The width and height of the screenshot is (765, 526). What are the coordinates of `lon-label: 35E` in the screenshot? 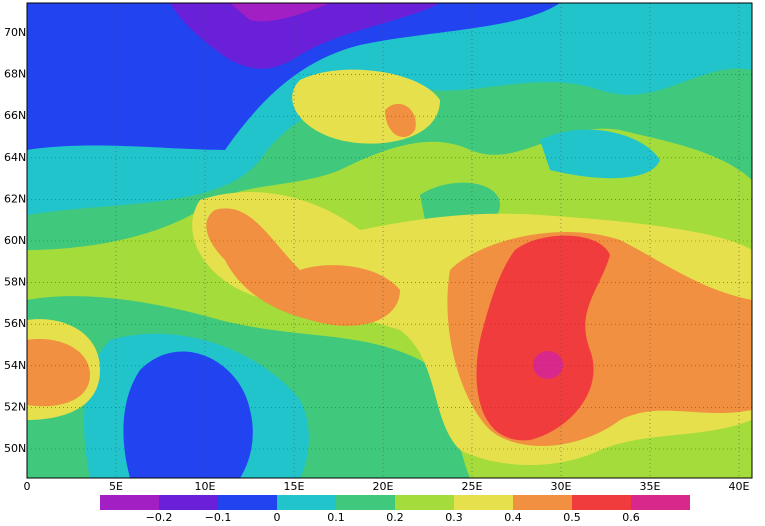 It's located at (650, 486).